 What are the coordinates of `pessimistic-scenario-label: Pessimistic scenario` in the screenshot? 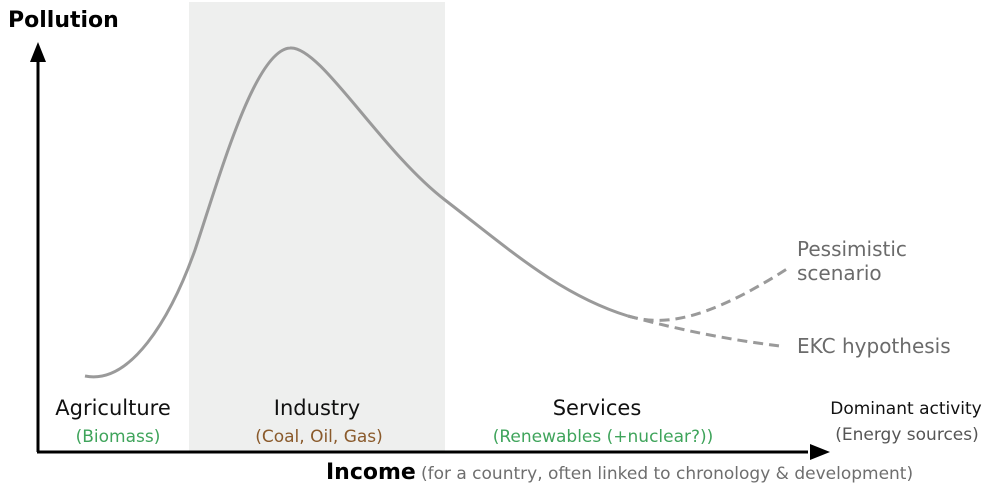 It's located at (852, 261).